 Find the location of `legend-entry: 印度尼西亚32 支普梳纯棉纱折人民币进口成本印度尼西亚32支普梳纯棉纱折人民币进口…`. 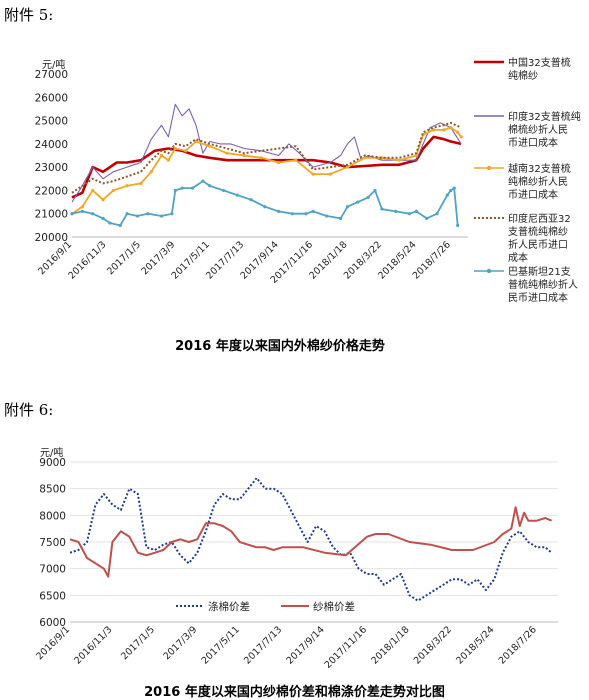

legend-entry: 印度尼西亚32 支普梳纯棉纱折人民币进口成本印度尼西亚32支普梳纯棉纱折人民币进口… is located at coordinates (522, 238).